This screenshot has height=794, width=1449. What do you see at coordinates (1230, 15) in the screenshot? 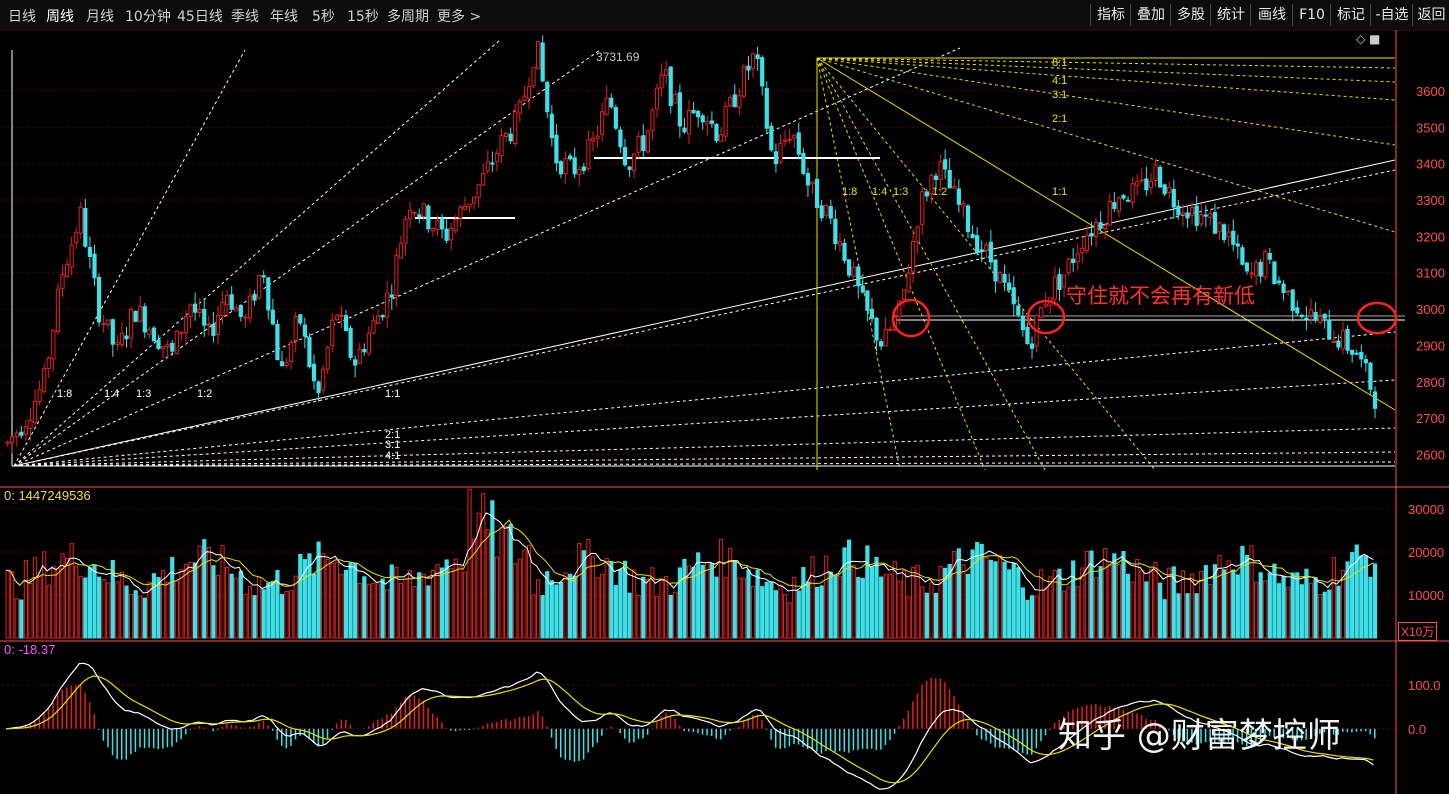
I see `toolbar-button-3: 统计` at bounding box center [1230, 15].